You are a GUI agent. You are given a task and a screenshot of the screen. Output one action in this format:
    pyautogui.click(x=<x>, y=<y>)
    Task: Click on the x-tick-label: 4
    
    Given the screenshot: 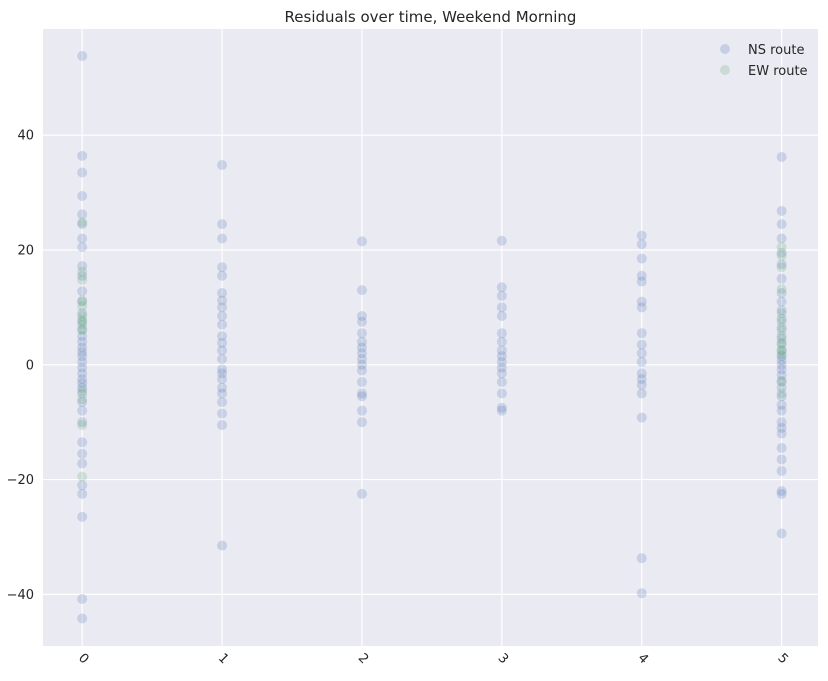 What is the action you would take?
    pyautogui.click(x=643, y=659)
    